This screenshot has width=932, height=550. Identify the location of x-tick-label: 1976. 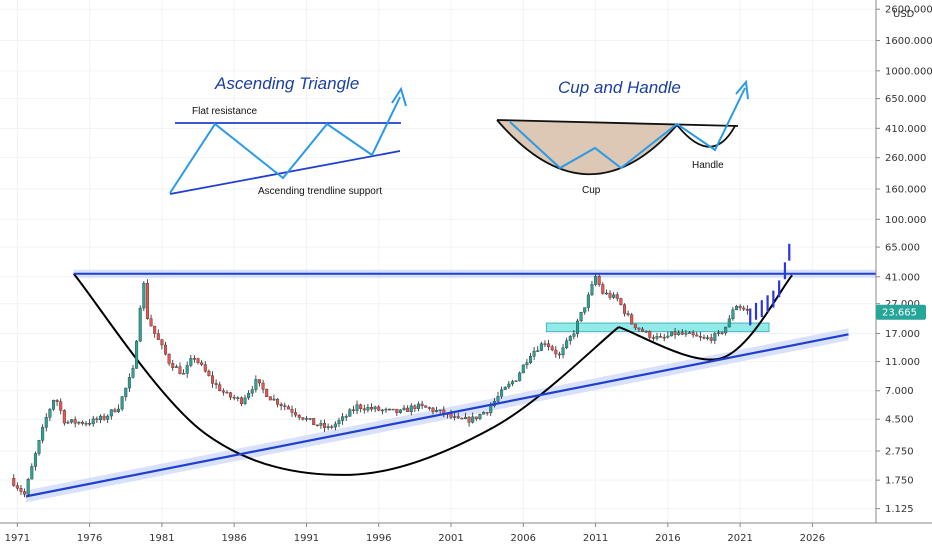
(89, 538).